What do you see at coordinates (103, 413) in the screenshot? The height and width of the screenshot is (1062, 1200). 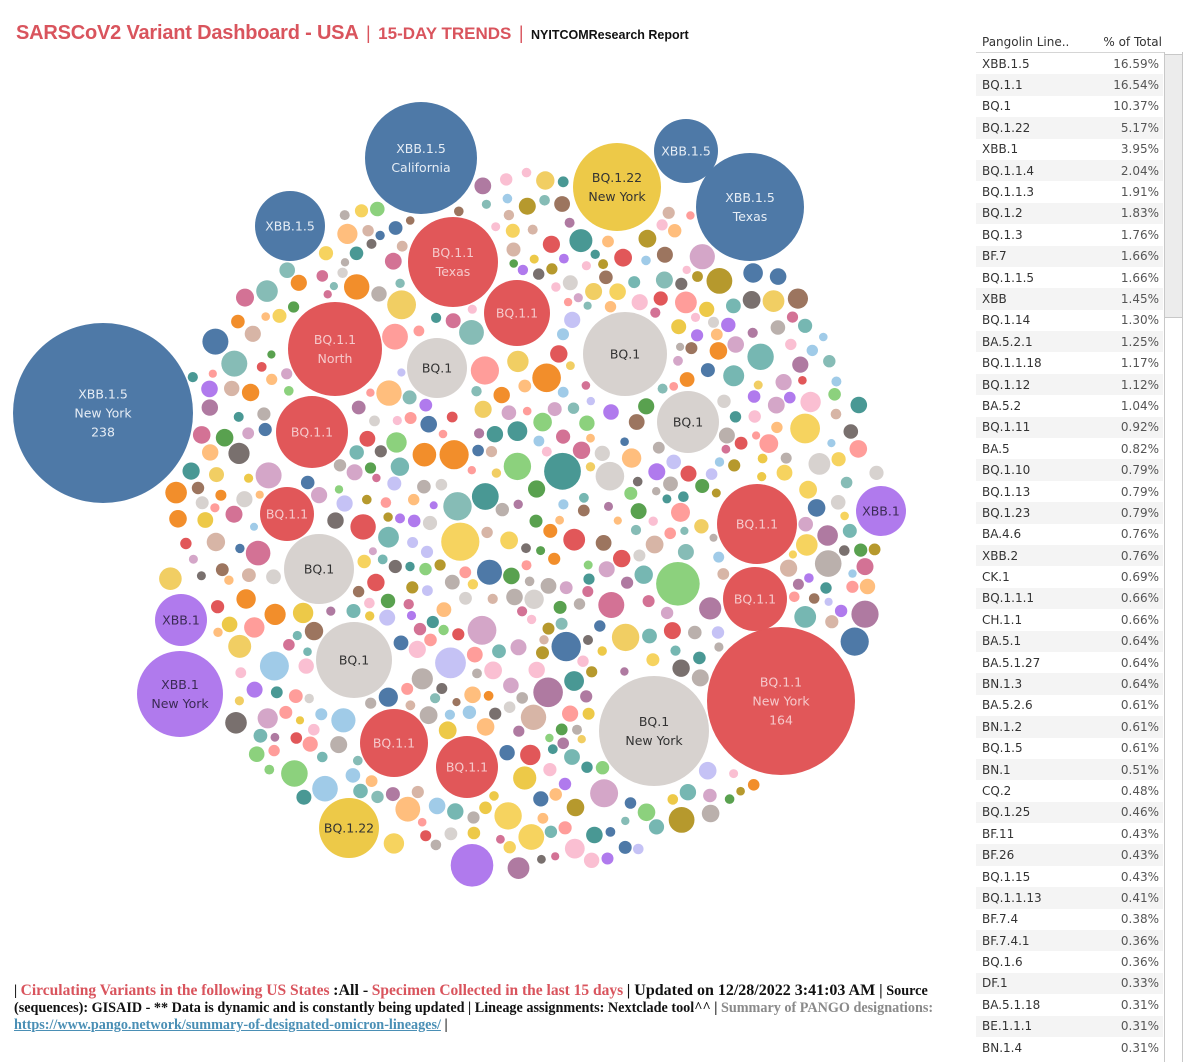 I see `labeled-bubble: XBB.1.5 New York 238` at bounding box center [103, 413].